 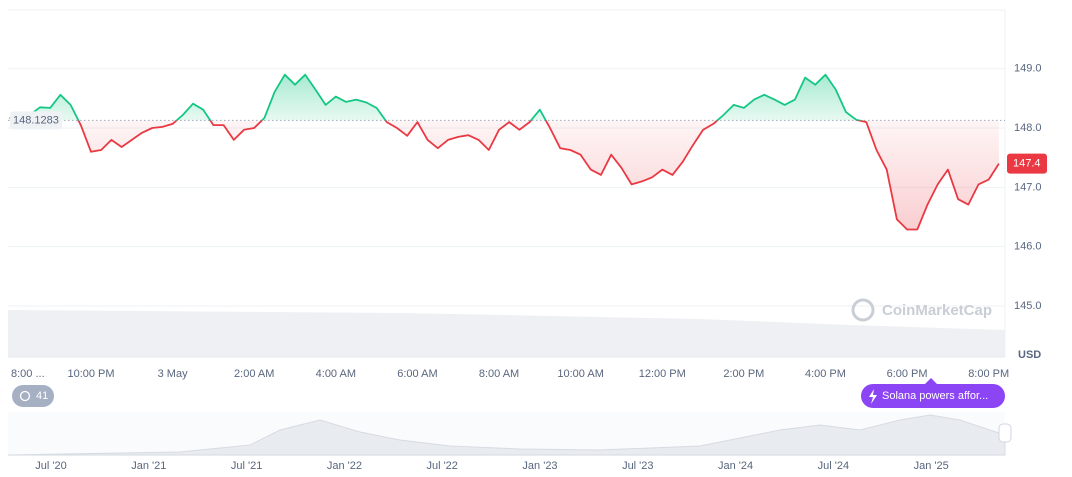 What do you see at coordinates (1028, 247) in the screenshot?
I see `y-tick-label: 146.0` at bounding box center [1028, 247].